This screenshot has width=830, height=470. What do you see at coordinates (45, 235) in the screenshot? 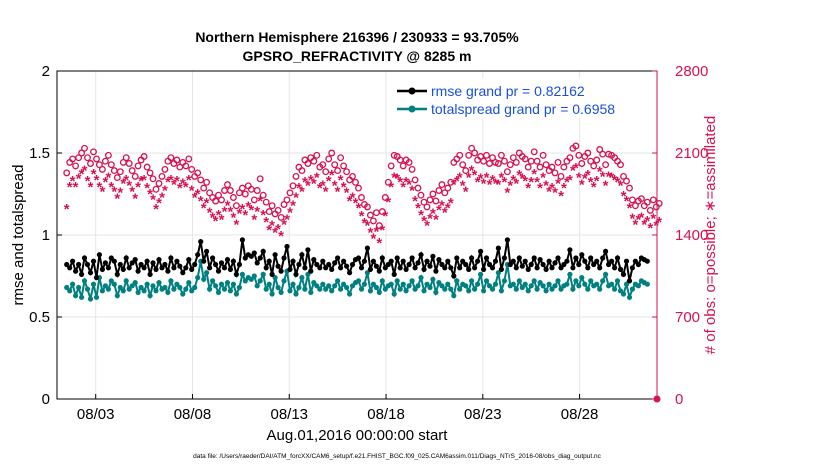
I see `left-axis-ticks: 0 0.5 1 1.5 2` at bounding box center [45, 235].